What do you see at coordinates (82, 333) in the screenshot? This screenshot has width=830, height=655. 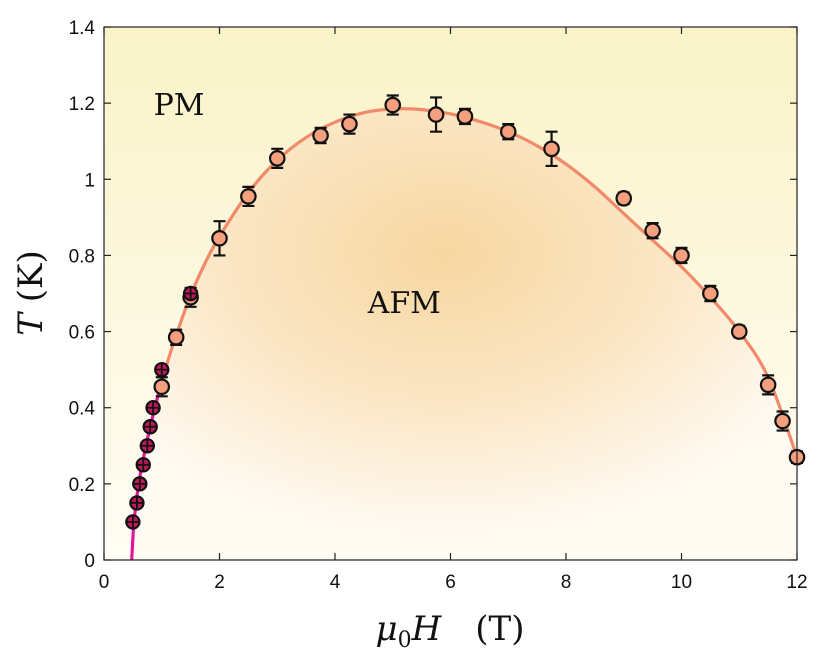 I see `y-tick-label: 0.6` at bounding box center [82, 333].